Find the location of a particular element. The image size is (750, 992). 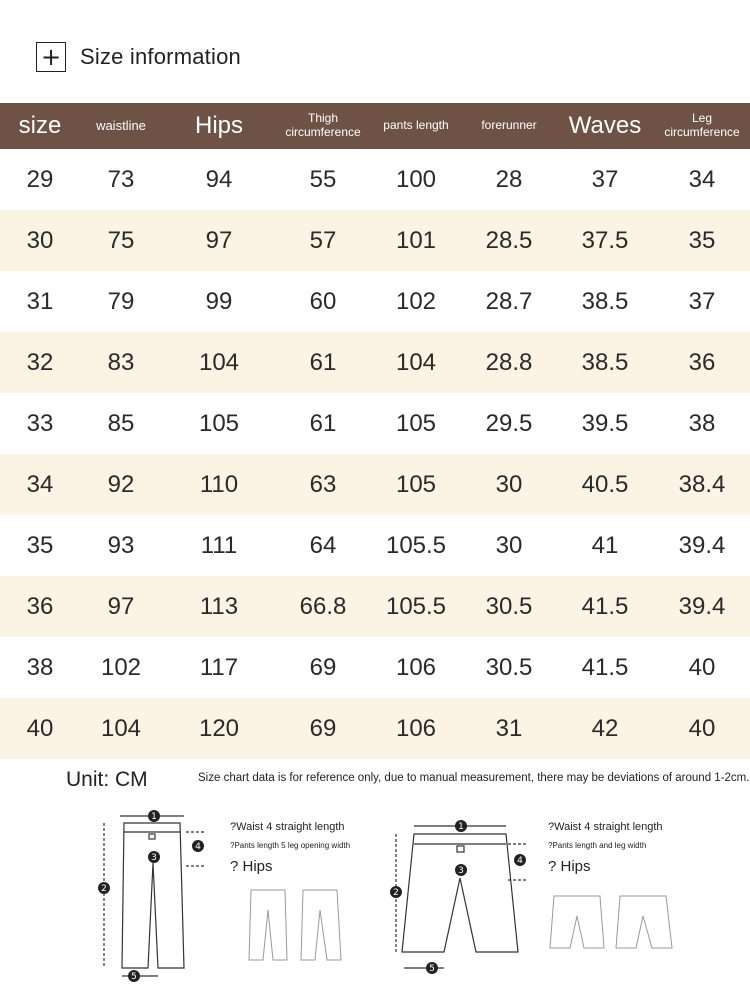

marker-label: 3 is located at coordinates (154, 858).